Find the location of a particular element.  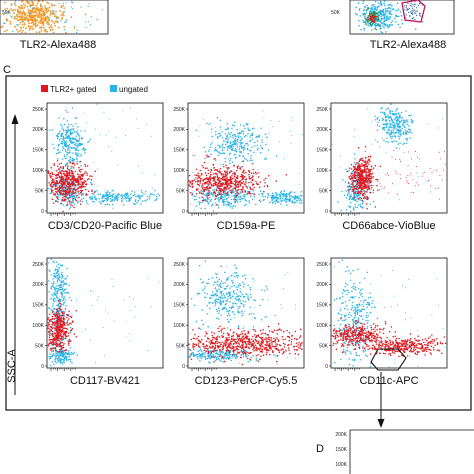

plot-4-ytick-label: 0 is located at coordinates (42, 367).